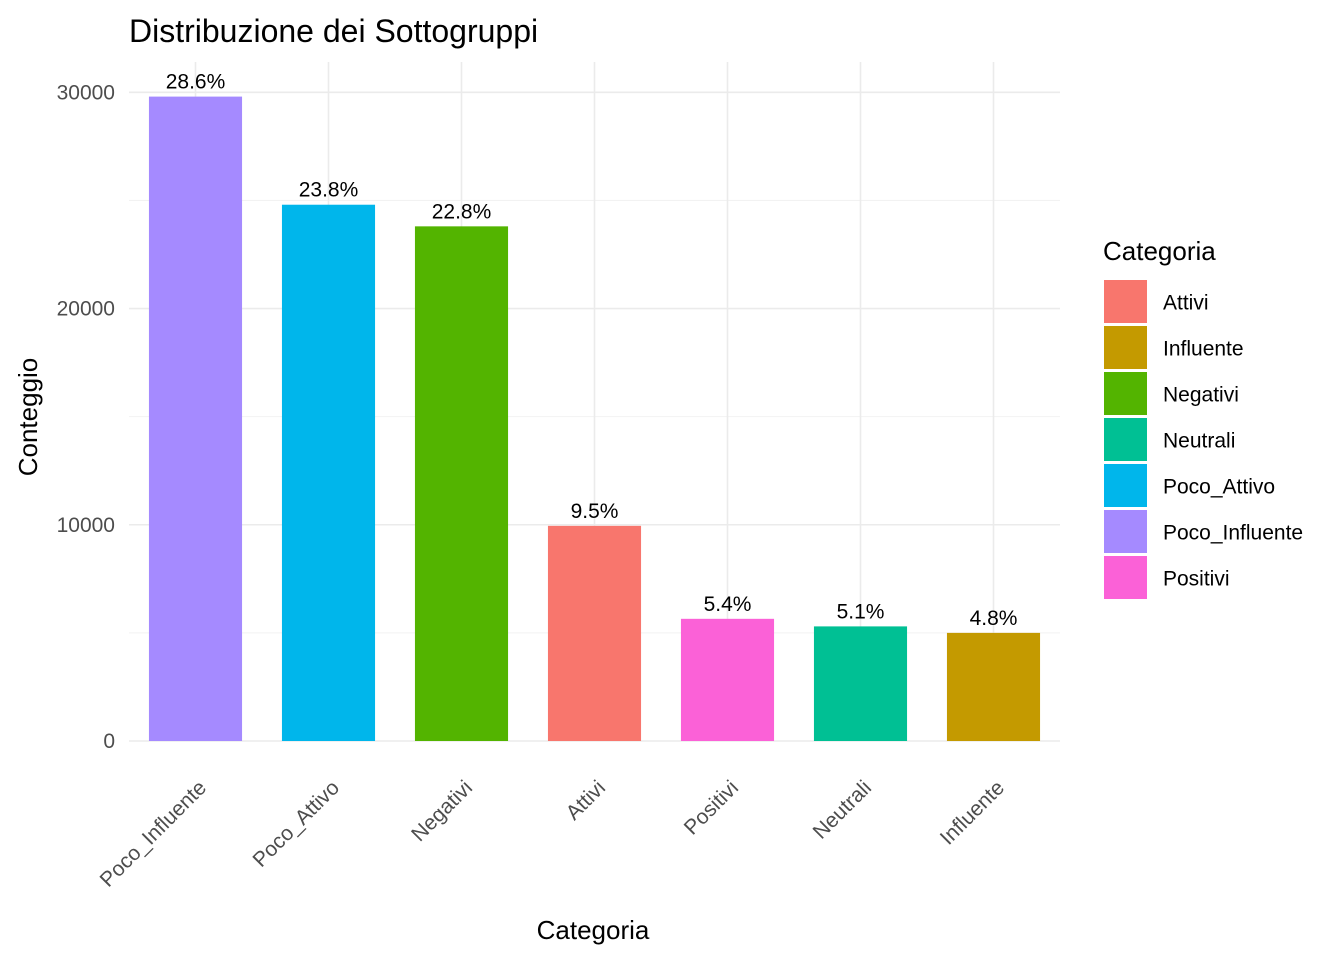  I want to click on x-axis-title: Categoria, so click(593, 930).